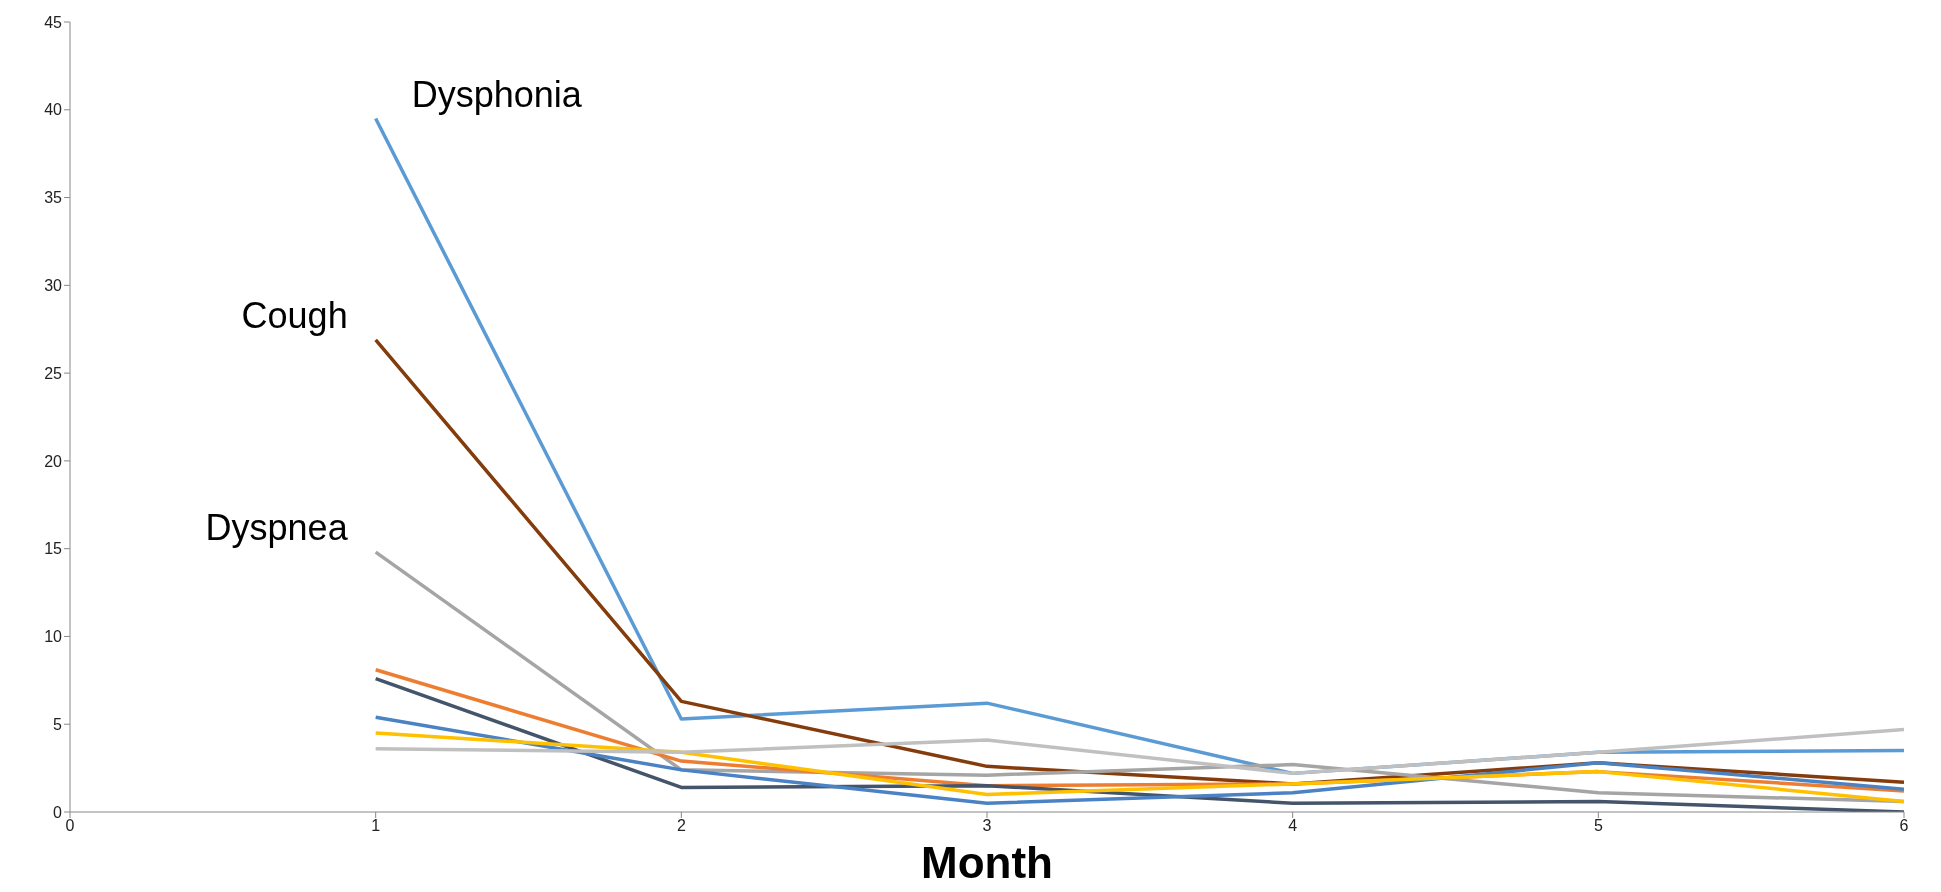 This screenshot has height=892, width=1941. What do you see at coordinates (53, 549) in the screenshot?
I see `y-tick-label: 15` at bounding box center [53, 549].